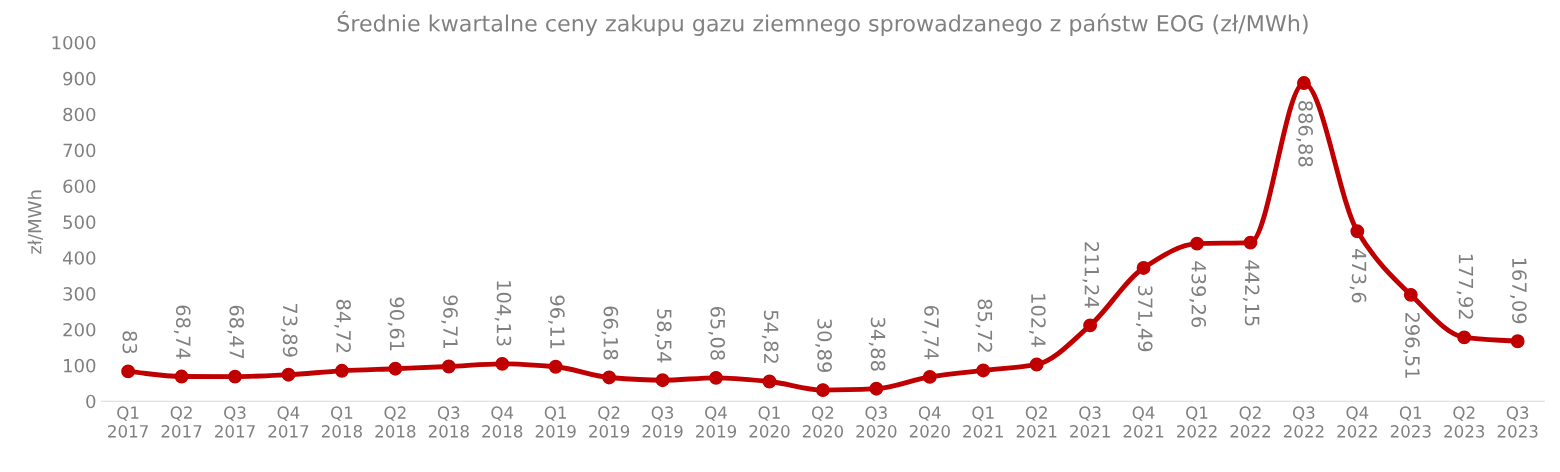  I want to click on data-label: 473,6, so click(1358, 275).